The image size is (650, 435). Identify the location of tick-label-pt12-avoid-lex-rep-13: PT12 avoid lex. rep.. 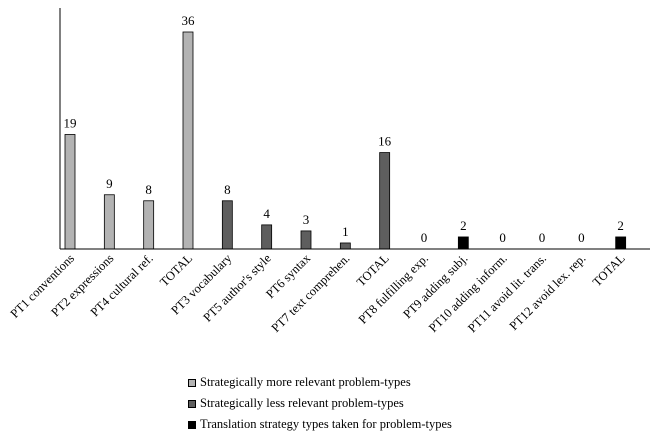
(548, 292).